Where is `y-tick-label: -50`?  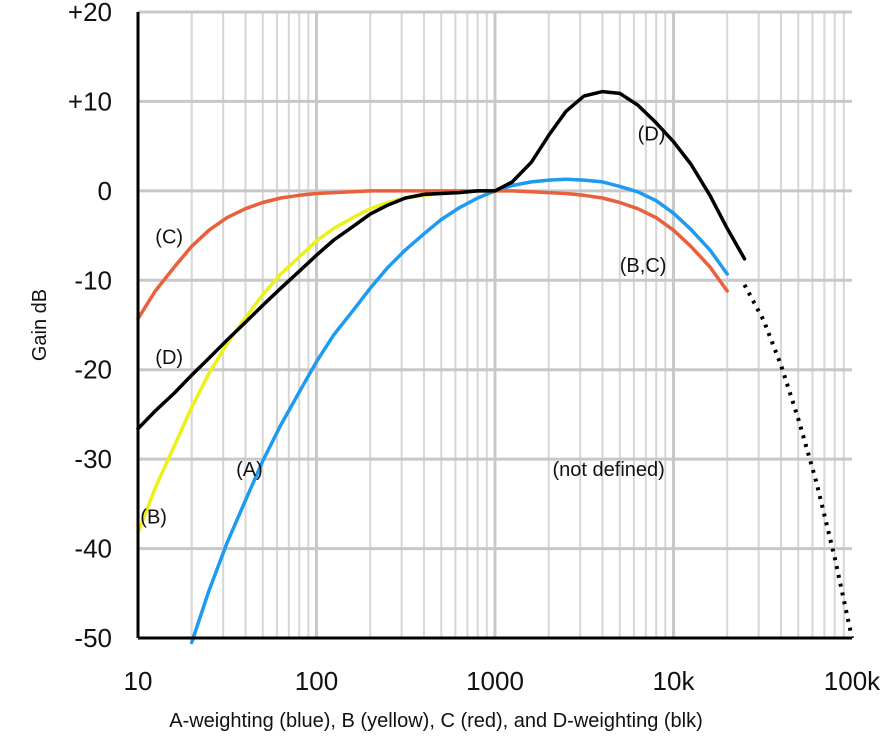
y-tick-label: -50 is located at coordinates (93, 638).